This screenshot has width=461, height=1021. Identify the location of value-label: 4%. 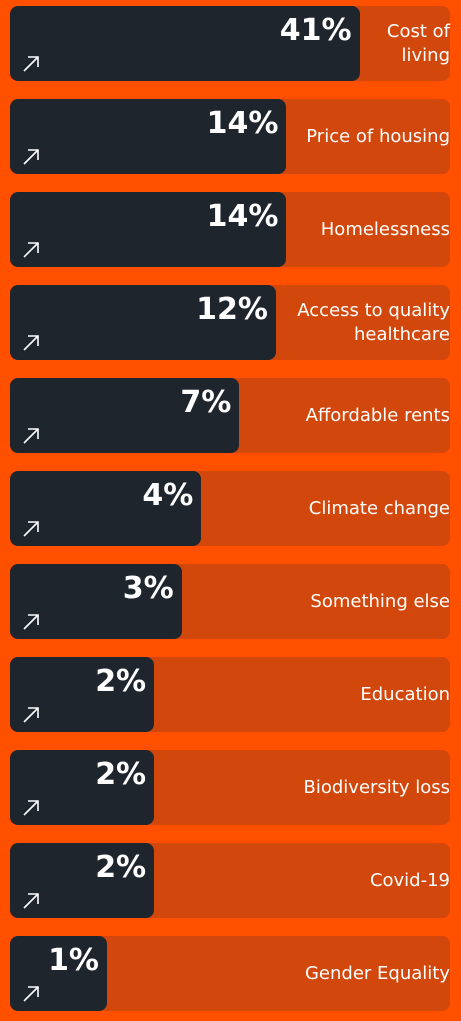
(168, 495).